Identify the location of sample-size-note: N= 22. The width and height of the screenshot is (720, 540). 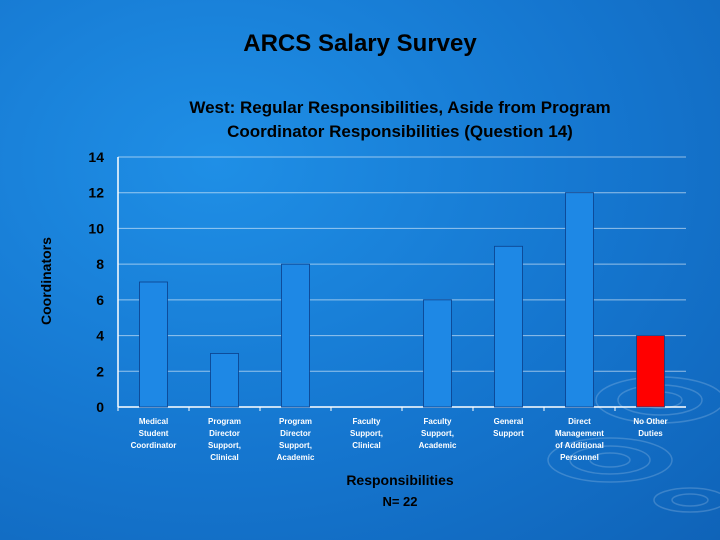
(400, 501).